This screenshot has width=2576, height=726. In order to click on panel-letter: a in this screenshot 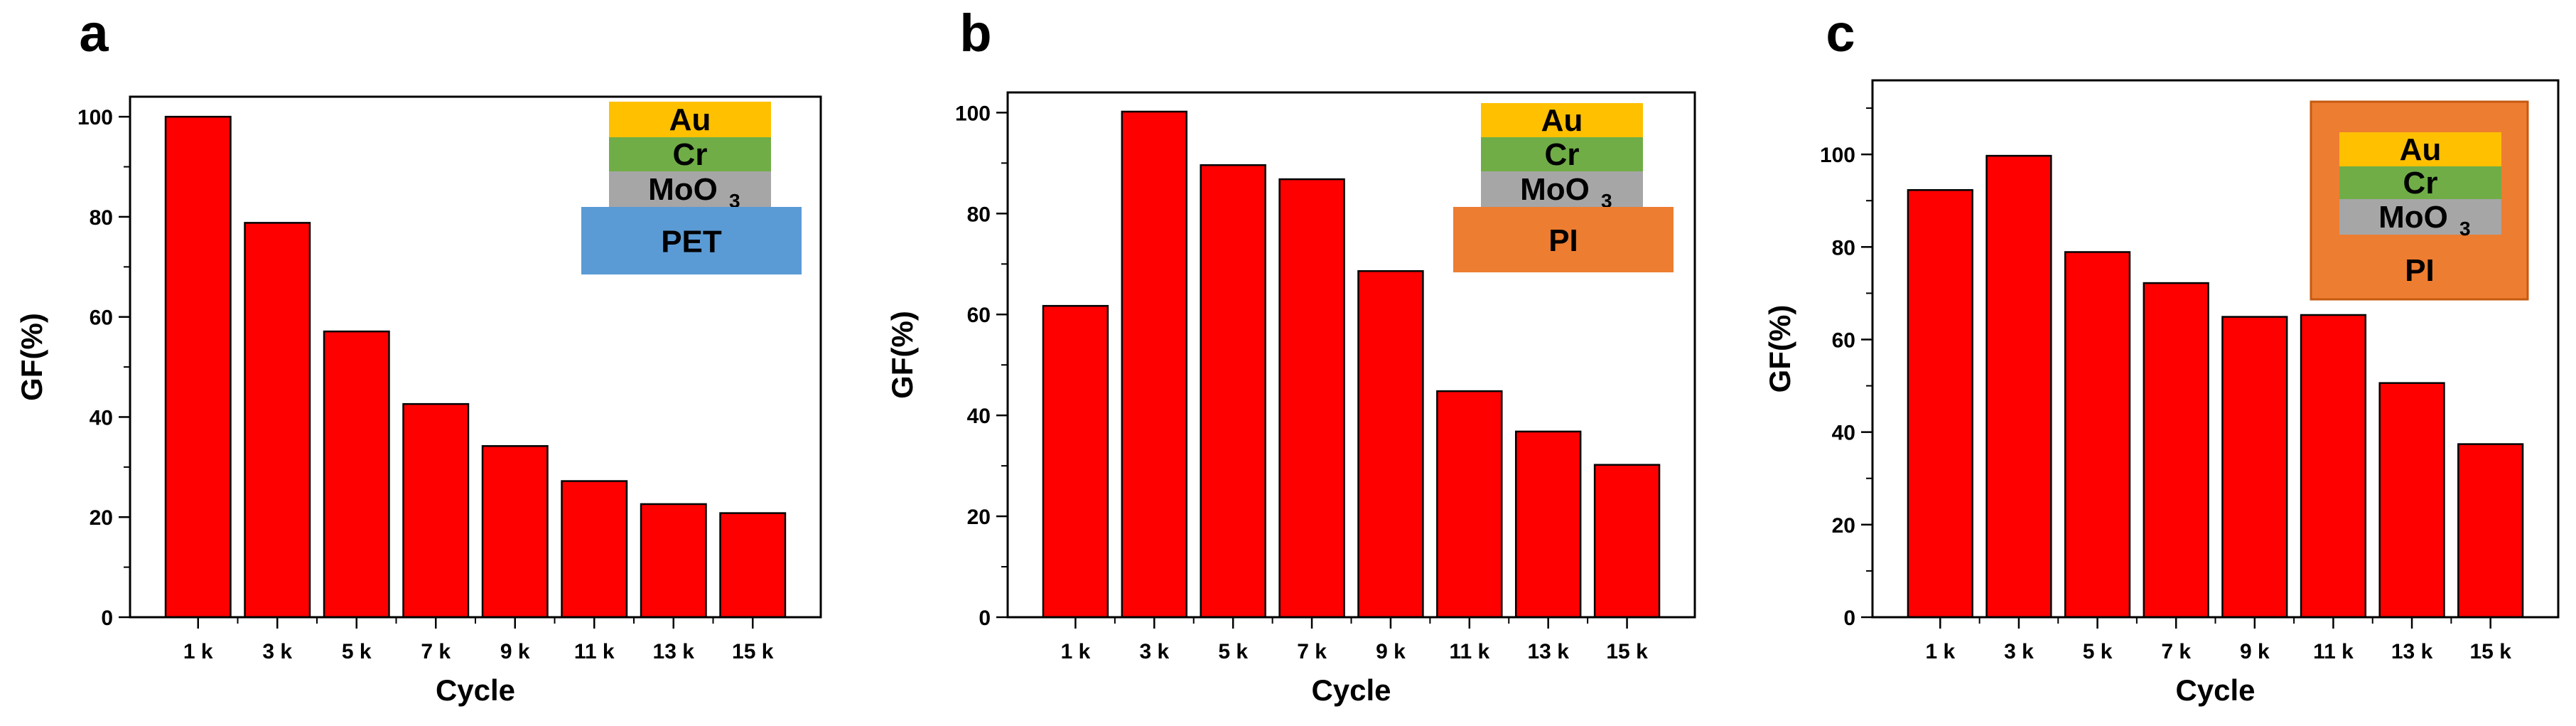, I will do `click(94, 33)`.